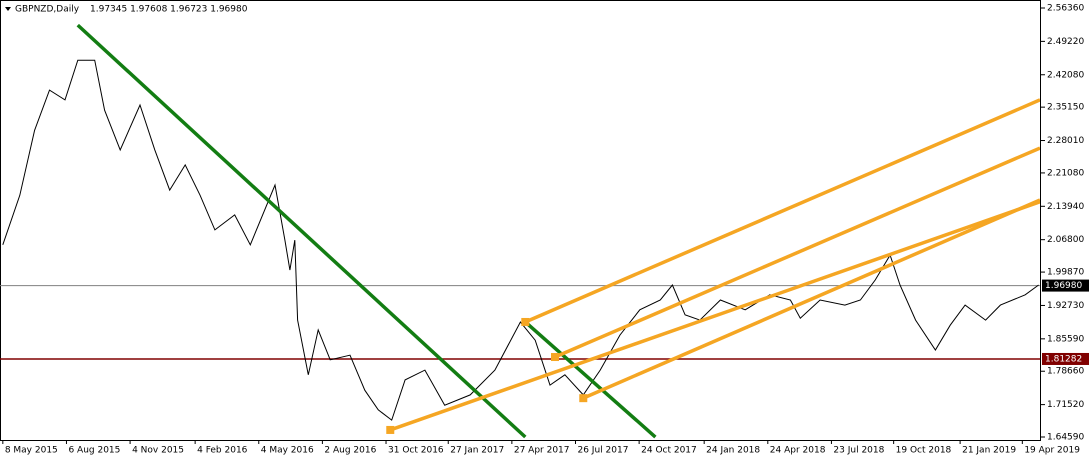  What do you see at coordinates (542, 451) in the screenshot?
I see `x-tick-label: 27 Apr 2017` at bounding box center [542, 451].